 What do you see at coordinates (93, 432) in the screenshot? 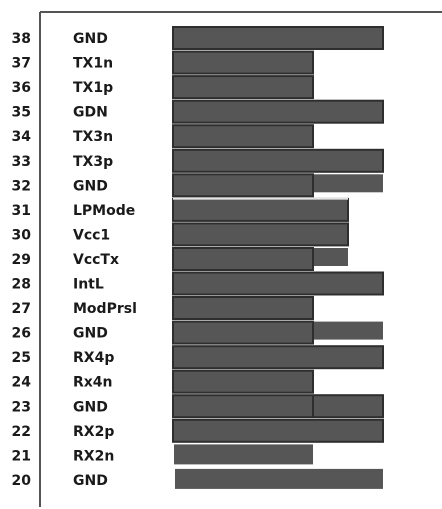
I see `pin-name: RX2p` at bounding box center [93, 432].